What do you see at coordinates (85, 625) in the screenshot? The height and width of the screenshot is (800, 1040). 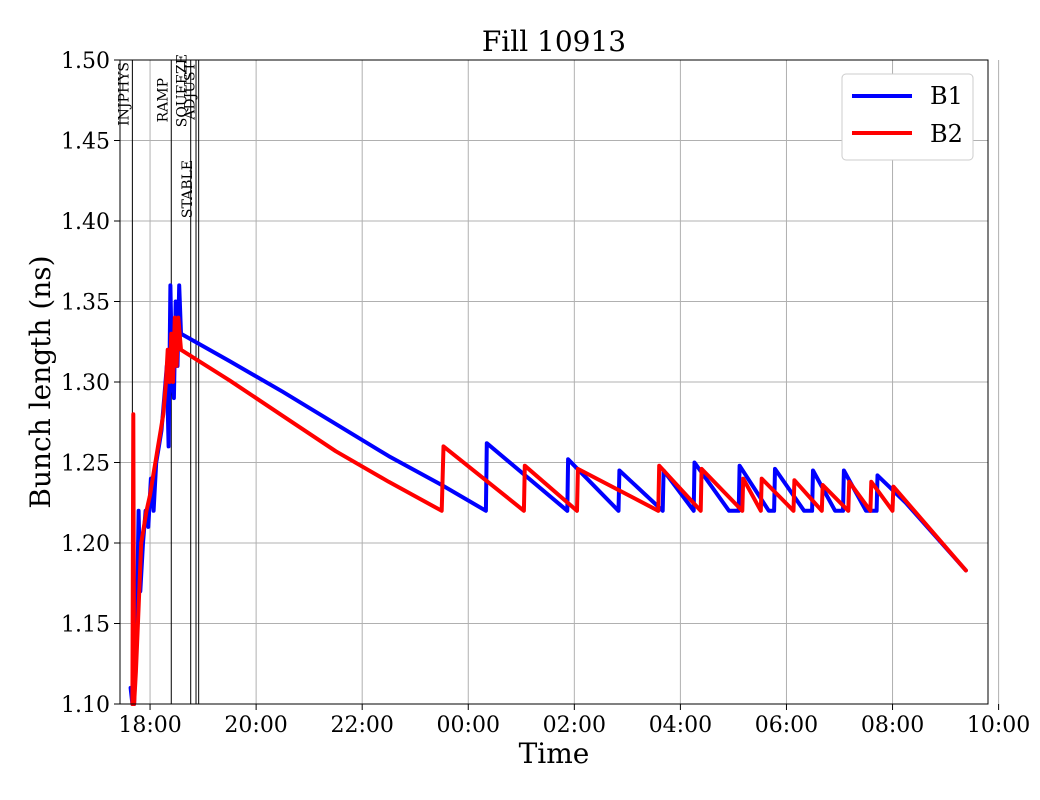 I see `y-tick-label: 1.15` at bounding box center [85, 625].